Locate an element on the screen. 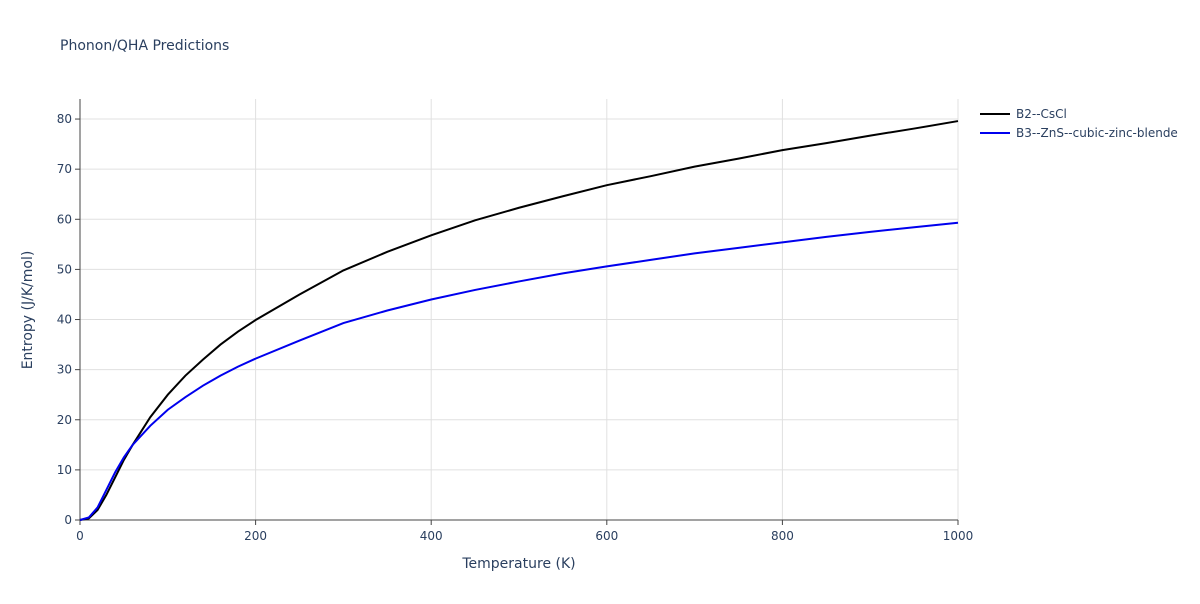 The image size is (1200, 604). y-tick-label: 0 is located at coordinates (68, 520).